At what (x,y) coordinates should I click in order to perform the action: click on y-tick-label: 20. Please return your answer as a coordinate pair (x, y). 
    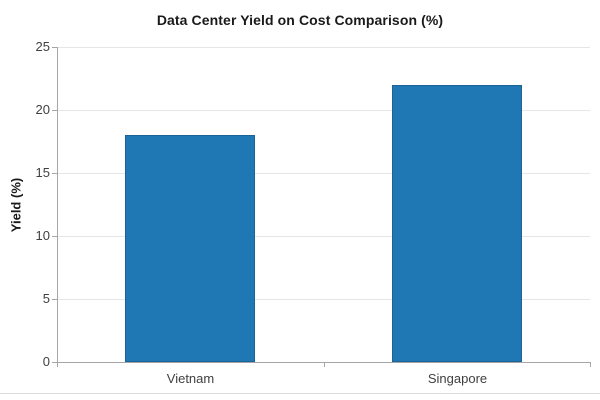
    Looking at the image, I should click on (42, 109).